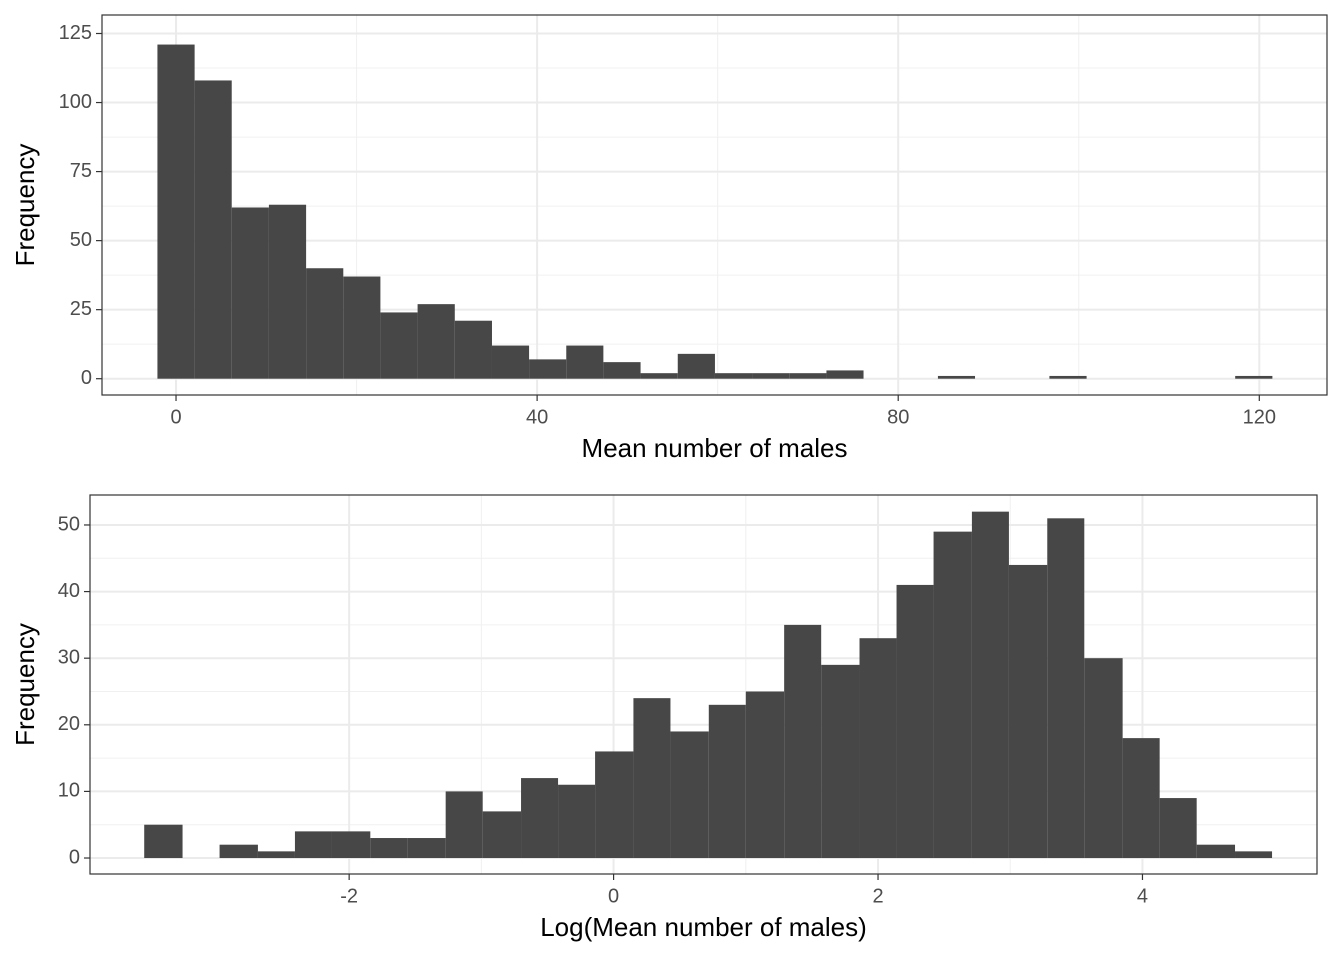  What do you see at coordinates (81, 171) in the screenshot?
I see `y-tick-label: 75` at bounding box center [81, 171].